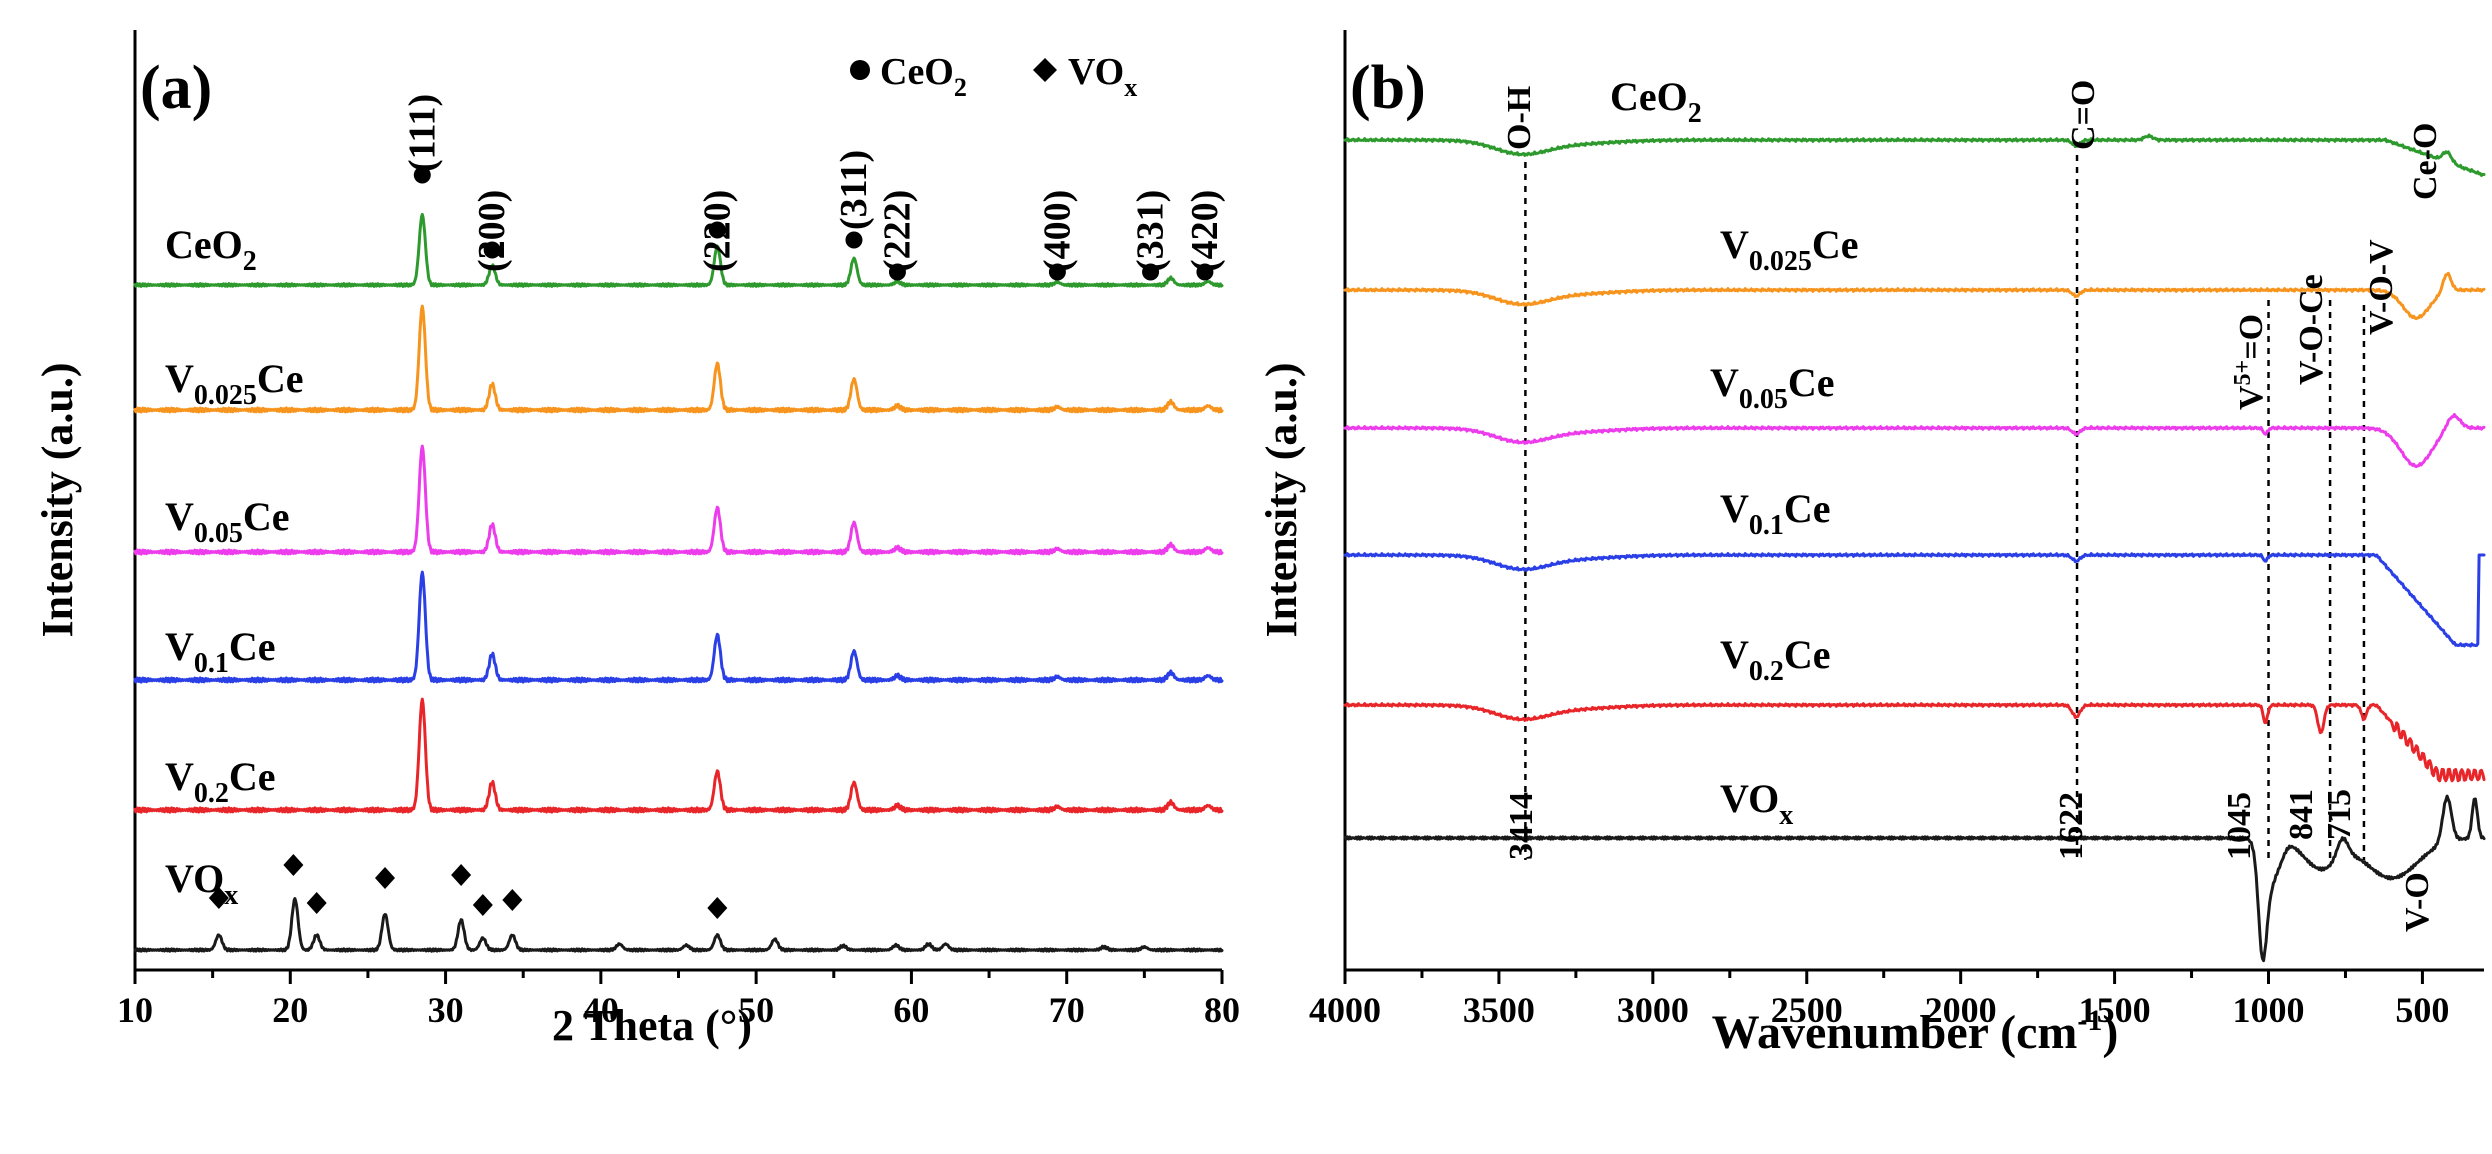  I want to click on panel-b-label: (b), so click(1388, 88).